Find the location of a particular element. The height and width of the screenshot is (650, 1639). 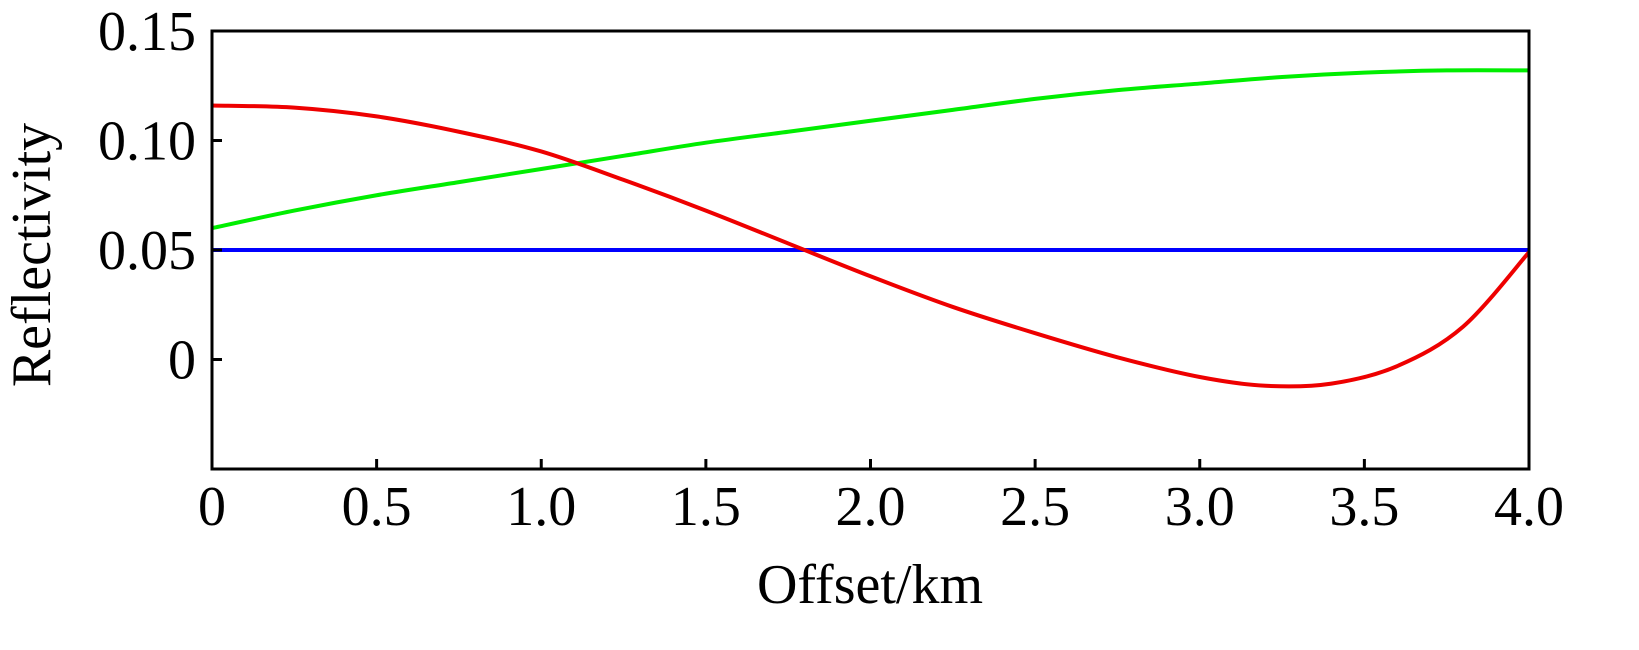

x-axis-title: Offset/km is located at coordinates (870, 585).